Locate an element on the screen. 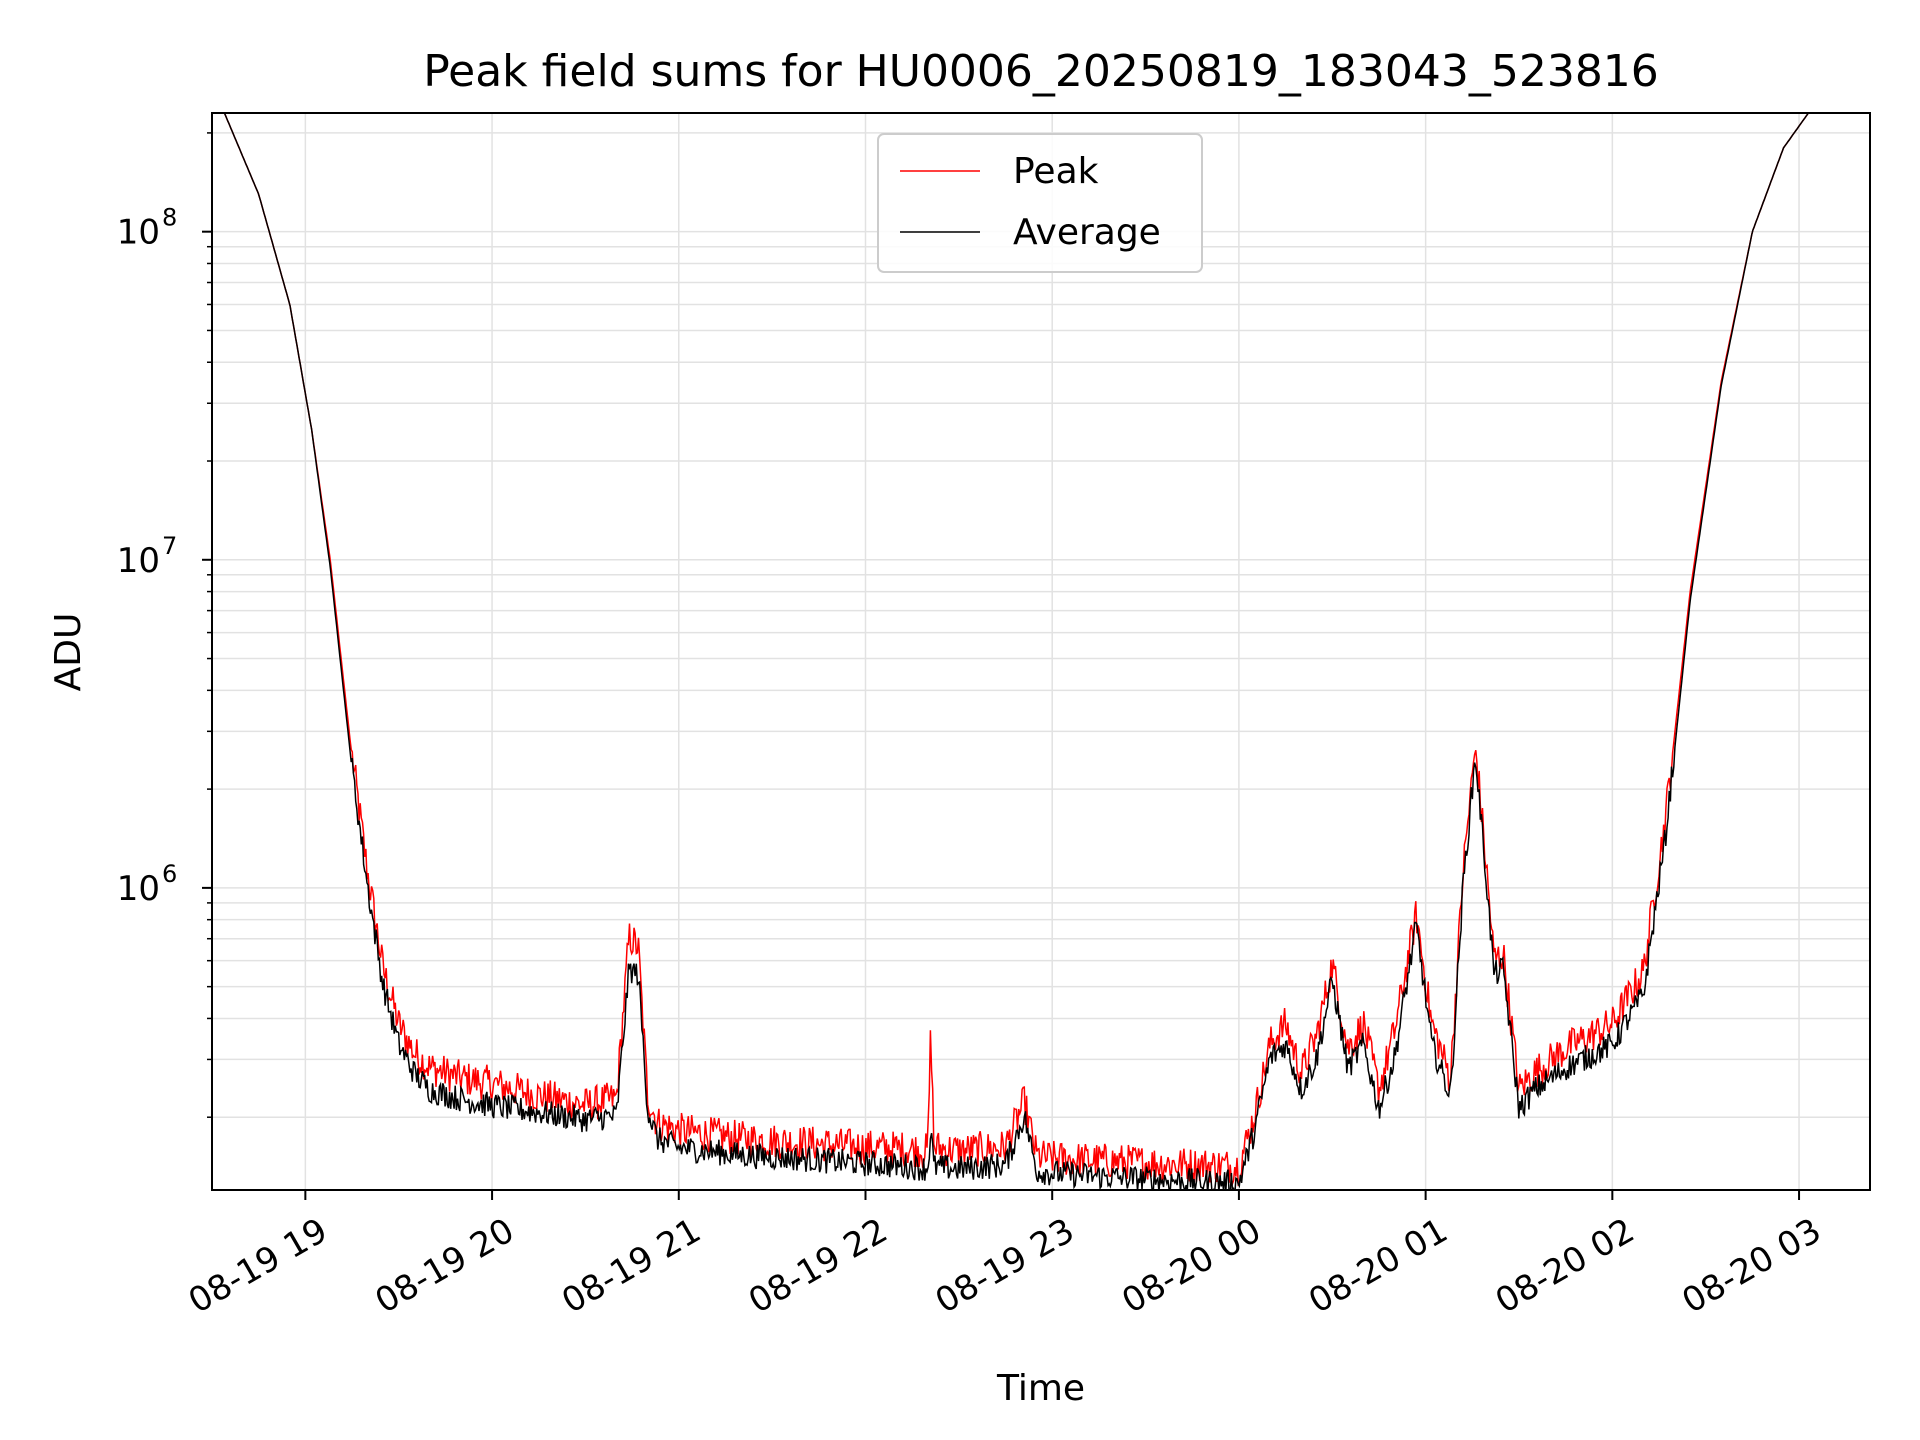 The height and width of the screenshot is (1440, 1920). legend-box is located at coordinates (1040, 203).